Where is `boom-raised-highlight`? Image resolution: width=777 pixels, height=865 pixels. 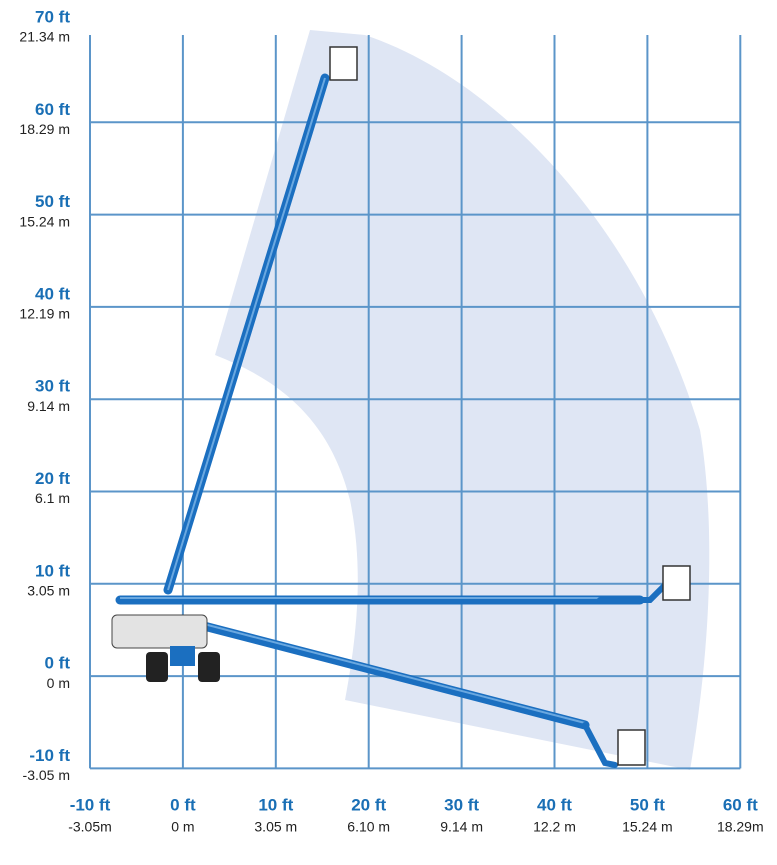
boom-raised-highlight is located at coordinates (246, 334).